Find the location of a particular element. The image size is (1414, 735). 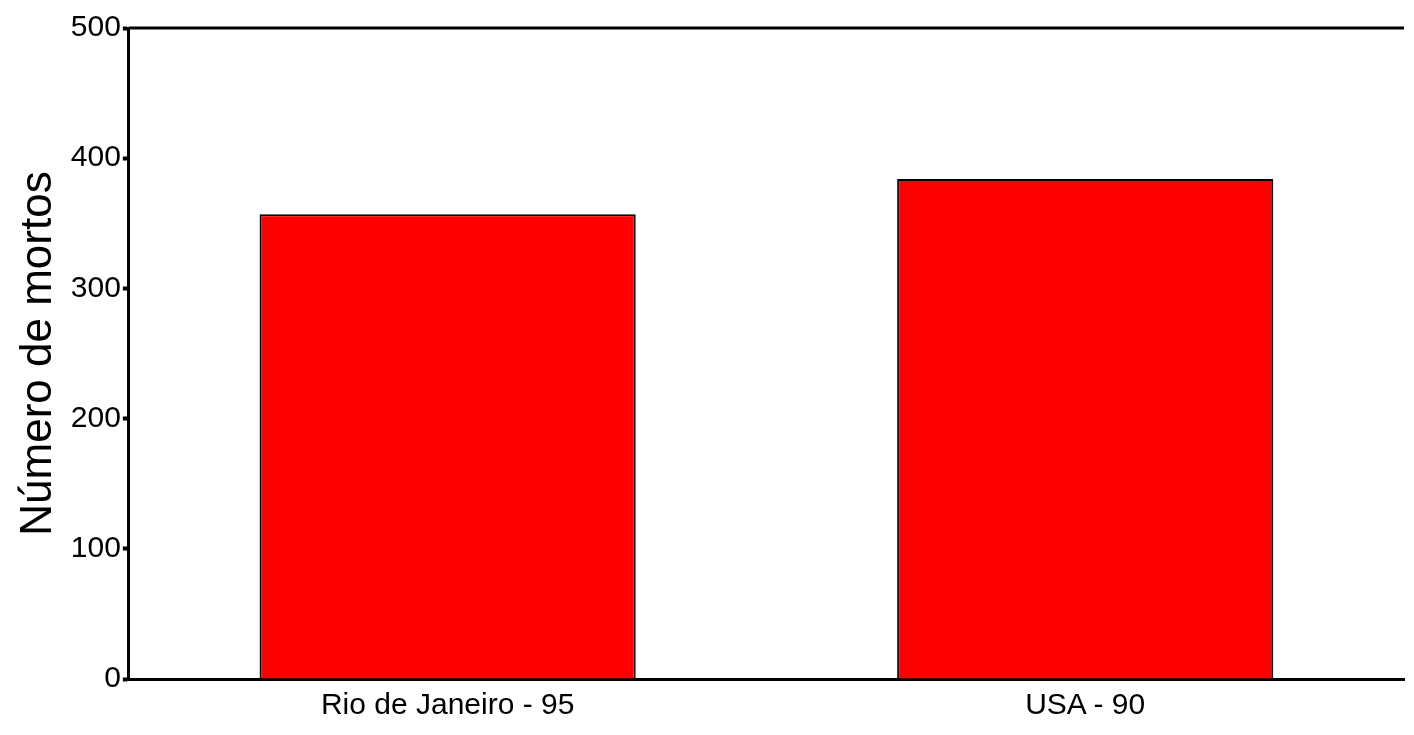

y-tick-label: 400 is located at coordinates (95, 156).